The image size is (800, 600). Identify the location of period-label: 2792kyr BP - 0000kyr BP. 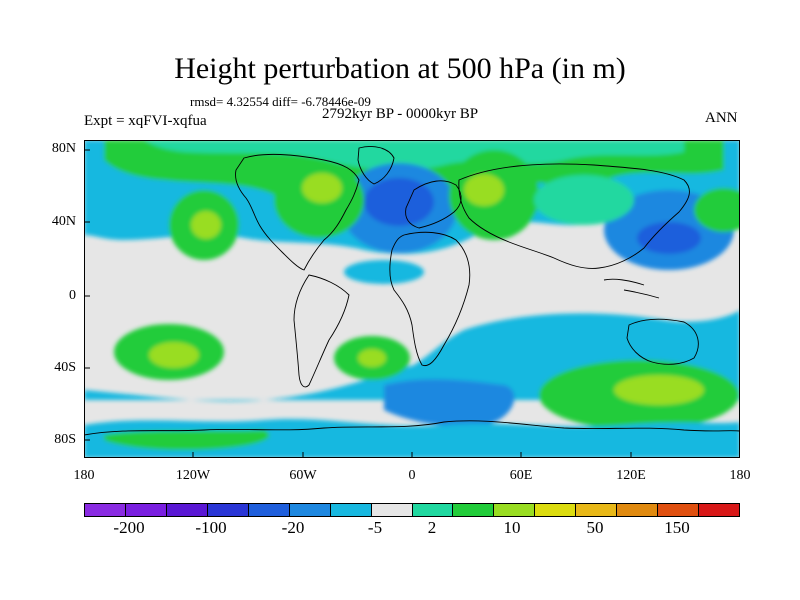
(400, 114).